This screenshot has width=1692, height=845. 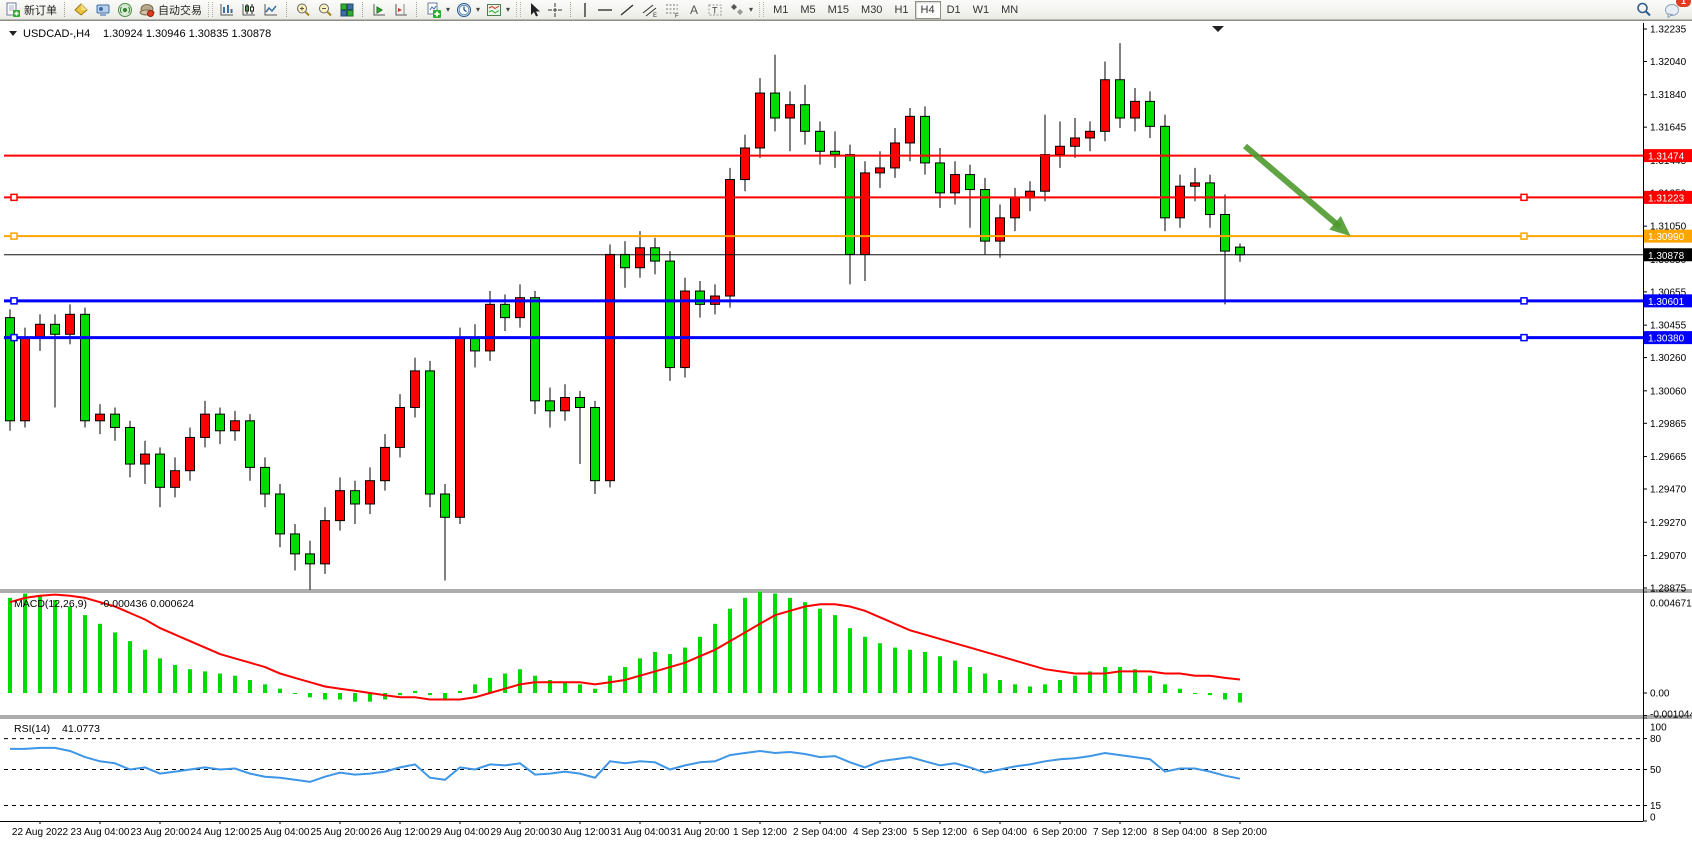 I want to click on search-button, so click(x=1644, y=10).